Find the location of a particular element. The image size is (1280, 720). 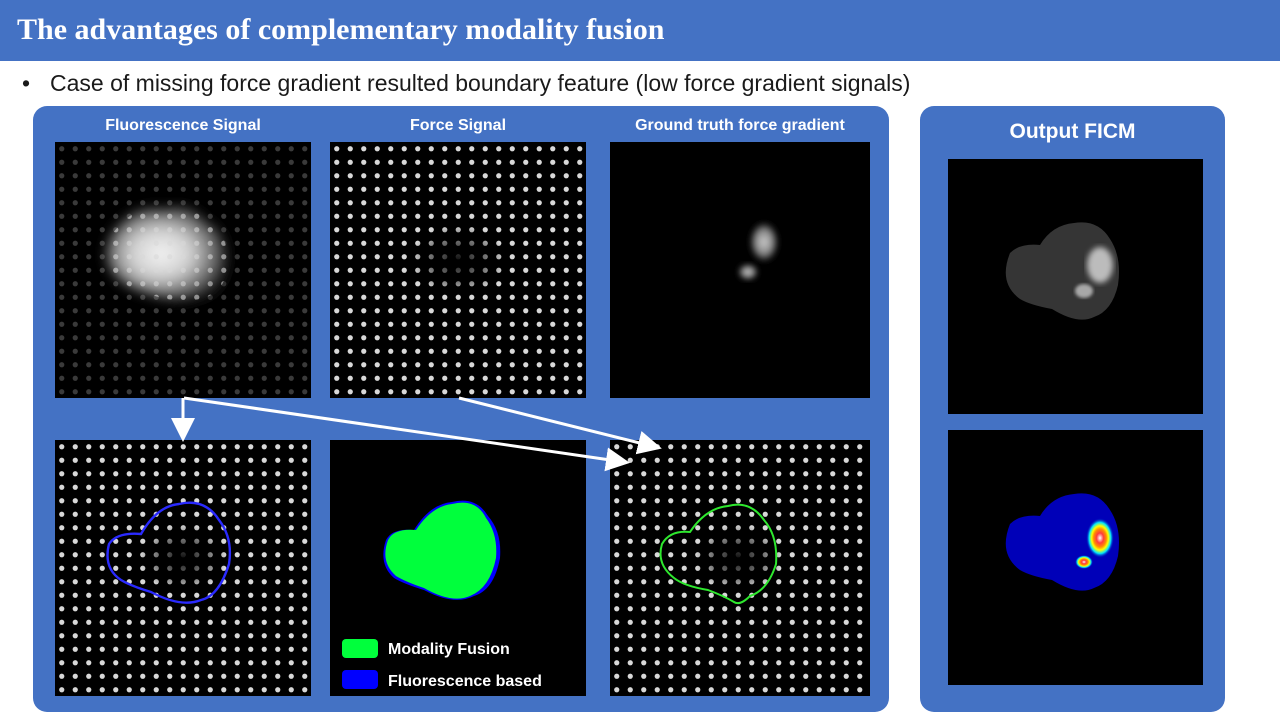

fluorescence-boundary-image is located at coordinates (183, 568).